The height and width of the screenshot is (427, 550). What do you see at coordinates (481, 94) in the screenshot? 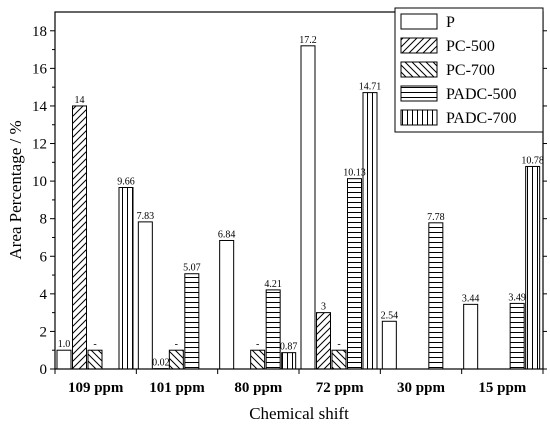
I see `legend-label-padc-500: PADC-500` at bounding box center [481, 94].